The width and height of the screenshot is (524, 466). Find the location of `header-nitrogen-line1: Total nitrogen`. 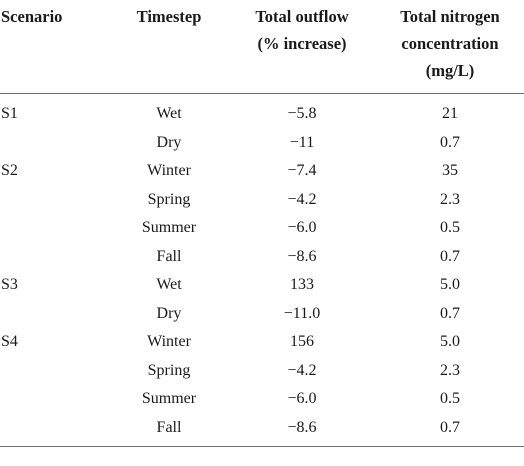

header-nitrogen-line1: Total nitrogen is located at coordinates (450, 16).